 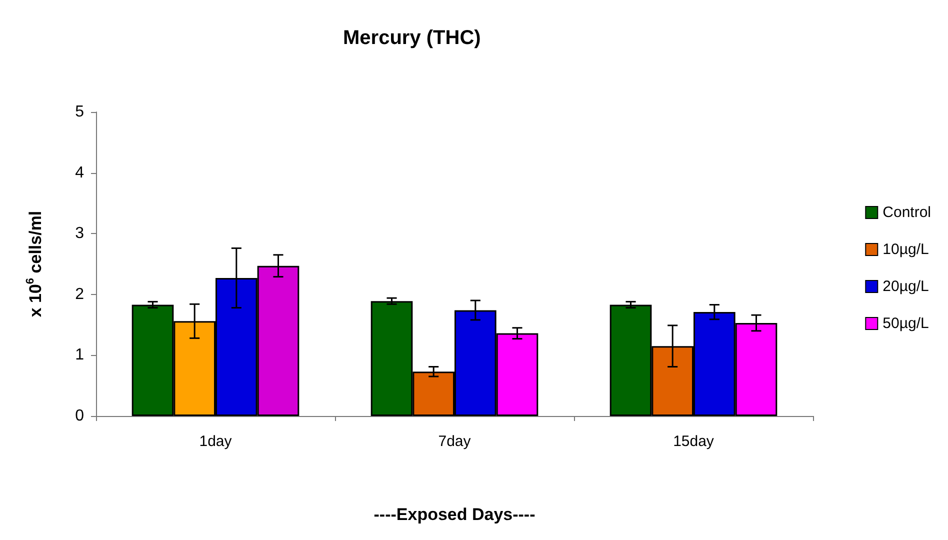 I want to click on y-tick-label: 1, so click(x=79, y=355).